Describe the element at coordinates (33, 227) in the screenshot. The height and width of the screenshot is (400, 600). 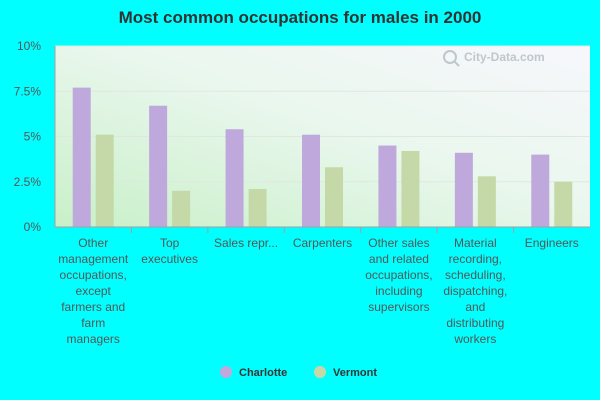
I see `y-tick-label: 0%` at that location.